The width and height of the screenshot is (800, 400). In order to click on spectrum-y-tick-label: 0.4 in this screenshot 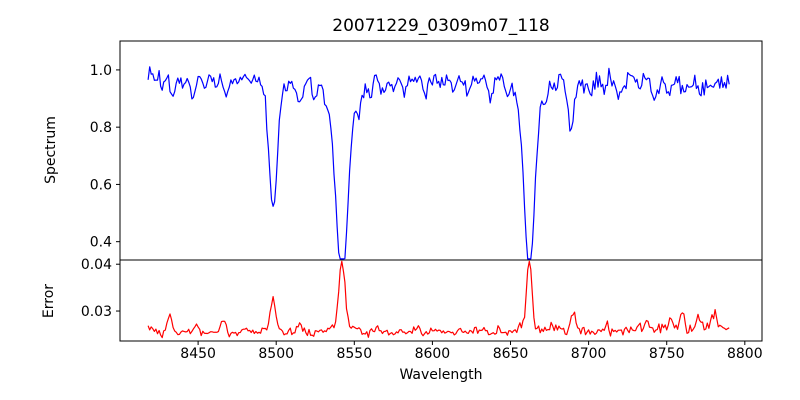, I will do `click(101, 243)`.